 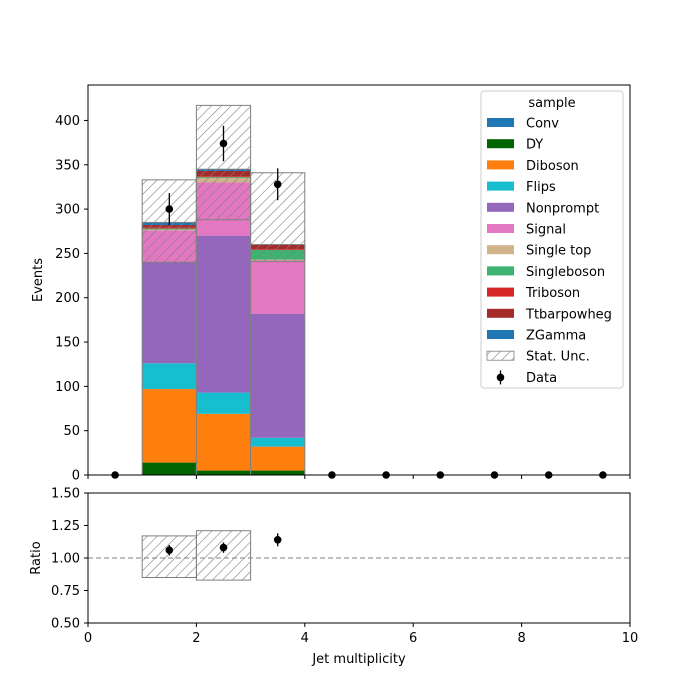 What do you see at coordinates (71, 431) in the screenshot?
I see `y-tick-label: 50` at bounding box center [71, 431].